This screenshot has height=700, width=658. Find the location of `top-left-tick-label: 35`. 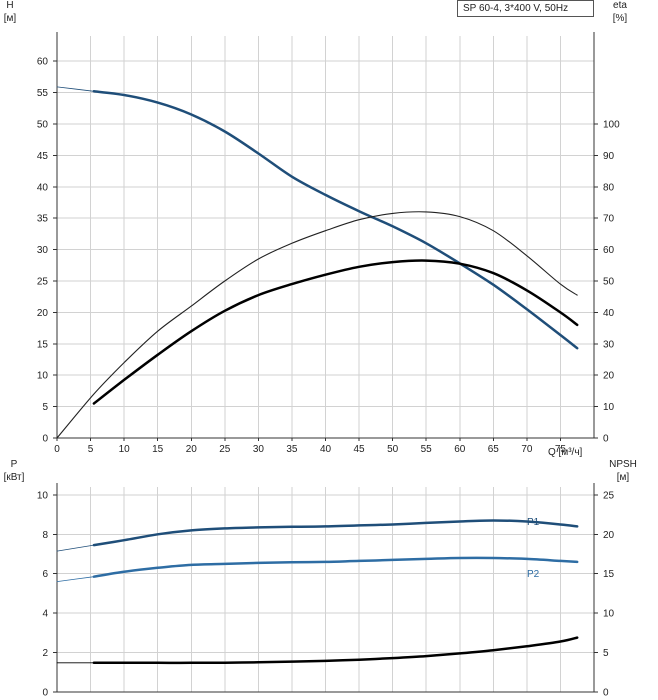

top-left-tick-label: 35 is located at coordinates (43, 219).